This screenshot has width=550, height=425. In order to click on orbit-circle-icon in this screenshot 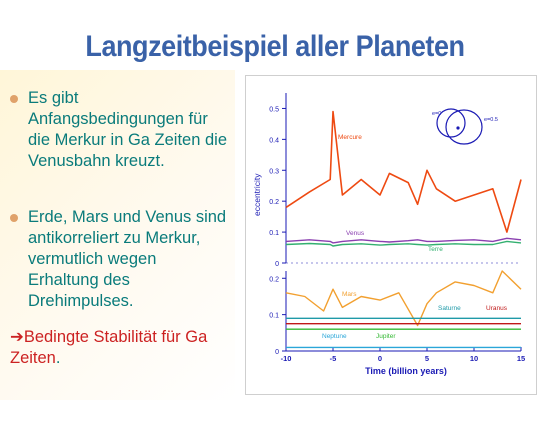, I will do `click(451, 123)`.